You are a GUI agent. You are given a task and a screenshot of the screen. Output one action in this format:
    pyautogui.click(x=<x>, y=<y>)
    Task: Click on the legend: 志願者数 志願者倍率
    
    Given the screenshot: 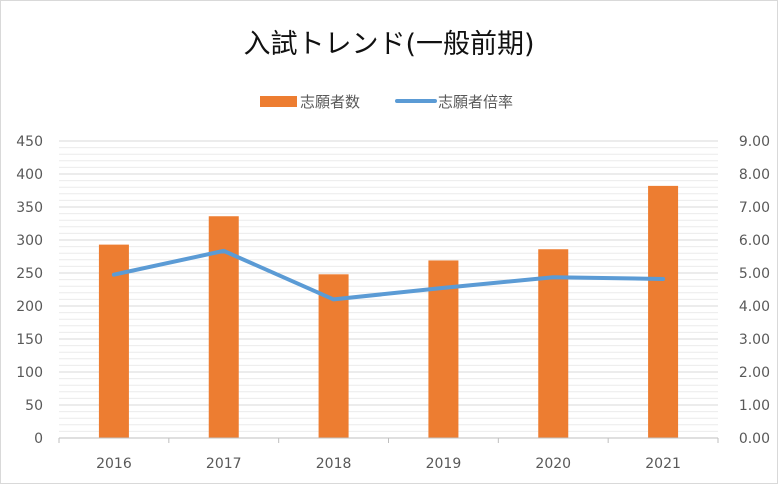 What is the action you would take?
    pyautogui.click(x=386, y=102)
    